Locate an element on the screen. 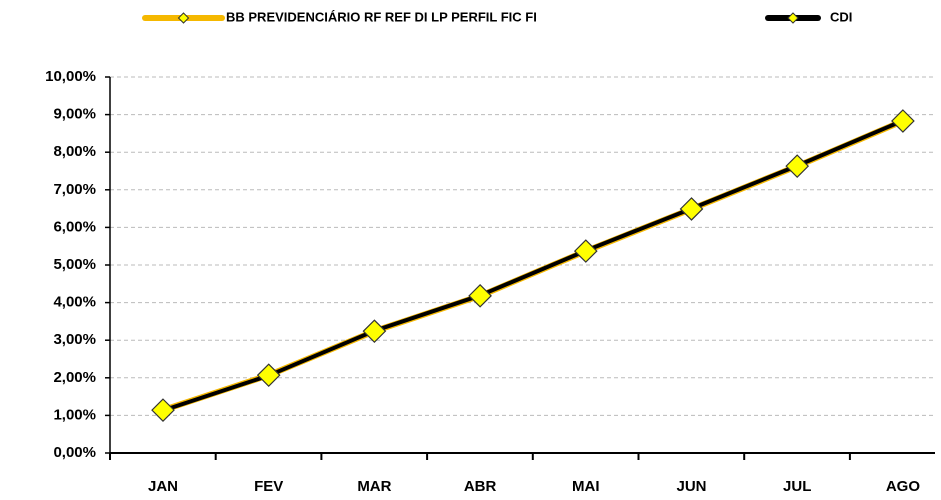 Image resolution: width=941 pixels, height=500 pixels. x-tick-label: AGO is located at coordinates (903, 486).